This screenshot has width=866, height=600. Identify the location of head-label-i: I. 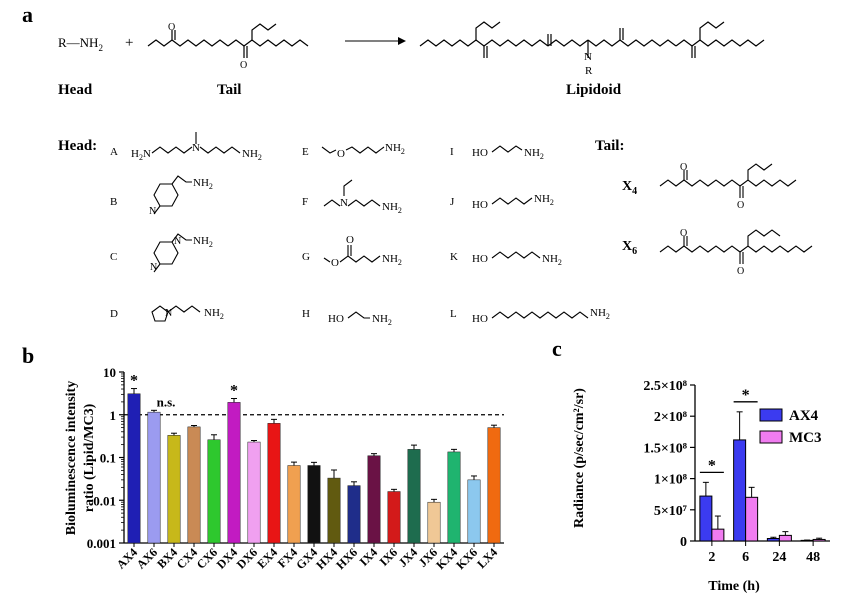
(452, 152).